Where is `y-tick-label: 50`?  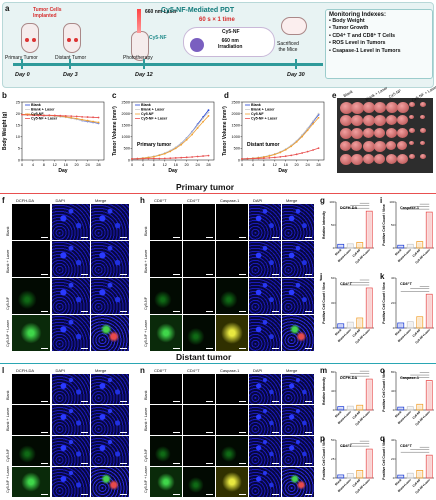 y-tick-label: 50 is located at coordinates (333, 440).